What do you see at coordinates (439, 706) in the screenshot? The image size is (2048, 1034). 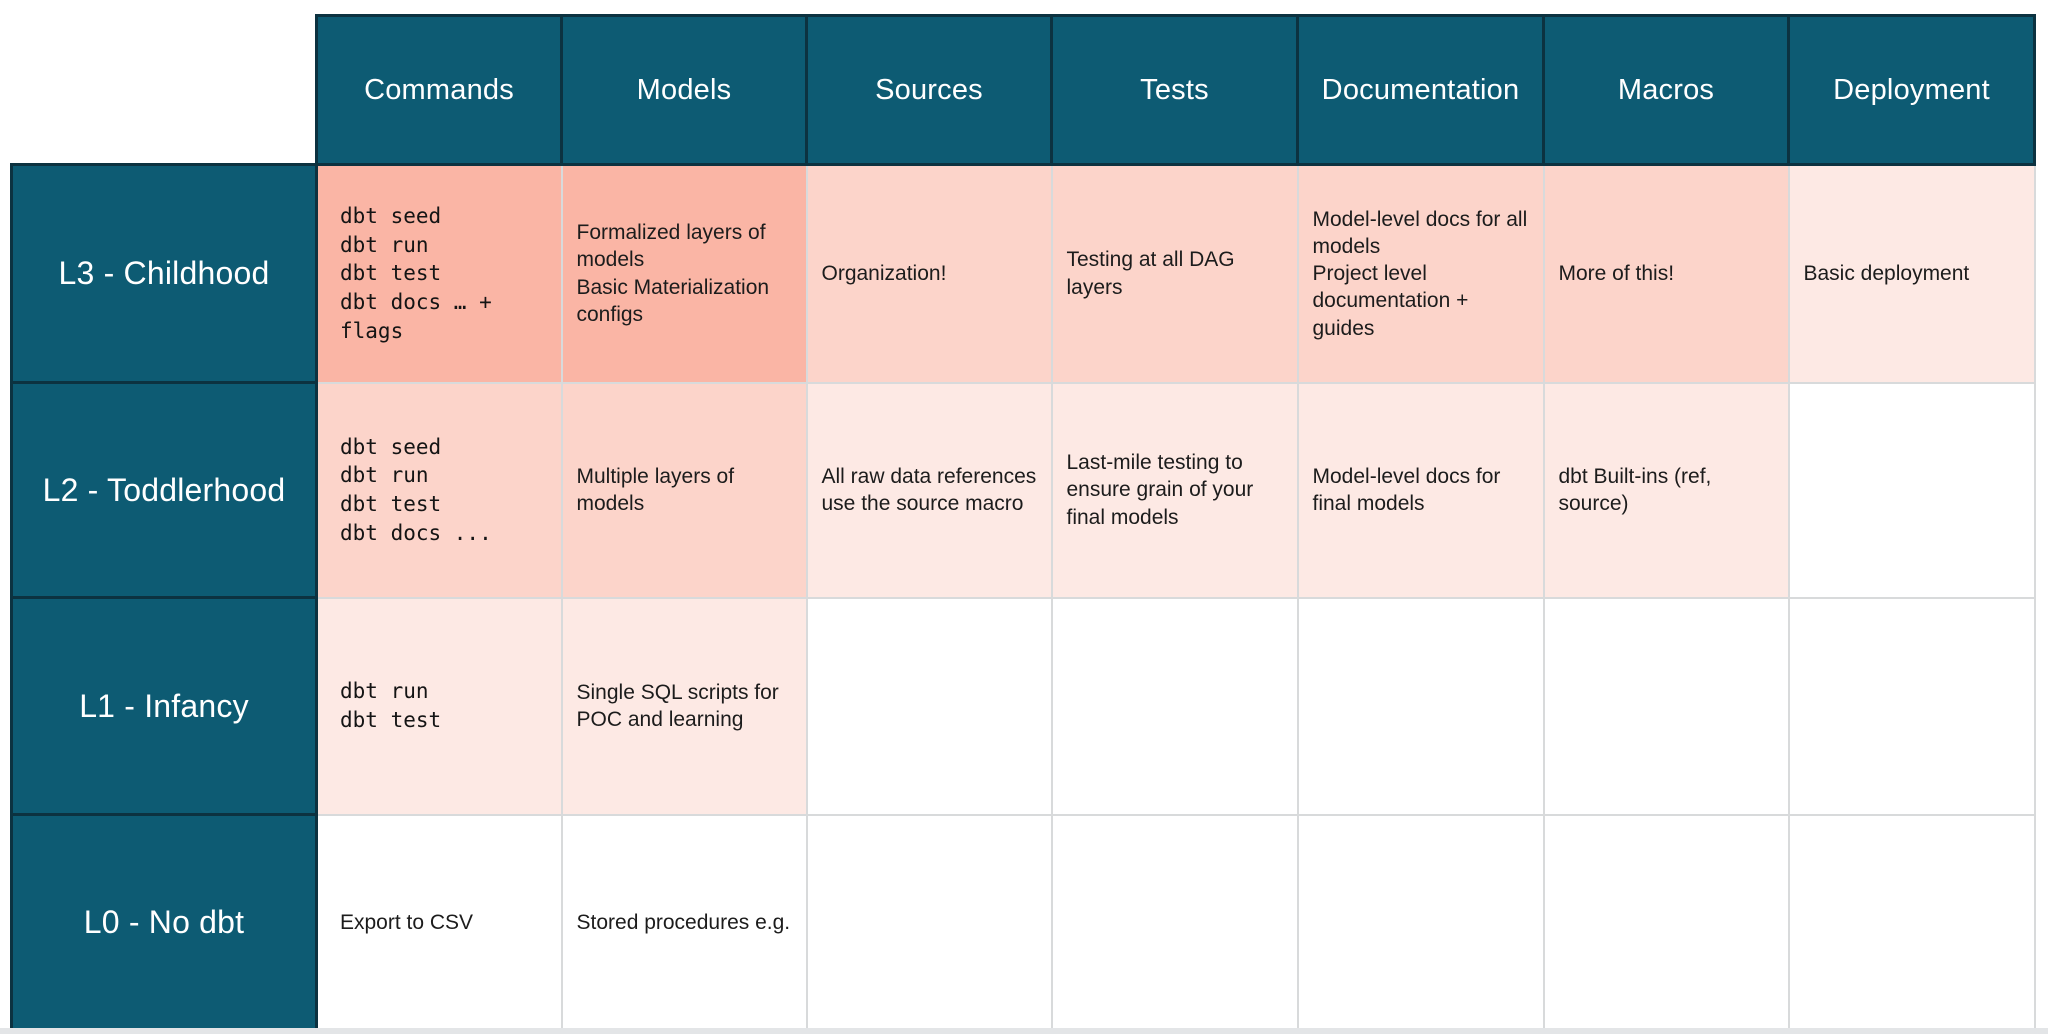 I see `cell-l1-commands: dbt run dbt test` at bounding box center [439, 706].